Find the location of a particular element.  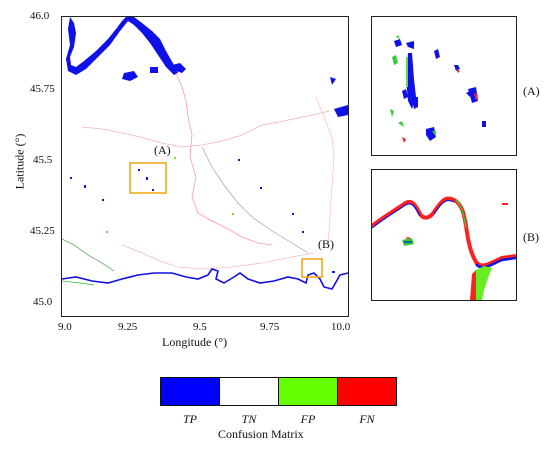

y-tick: 45.25 is located at coordinates (42, 231).